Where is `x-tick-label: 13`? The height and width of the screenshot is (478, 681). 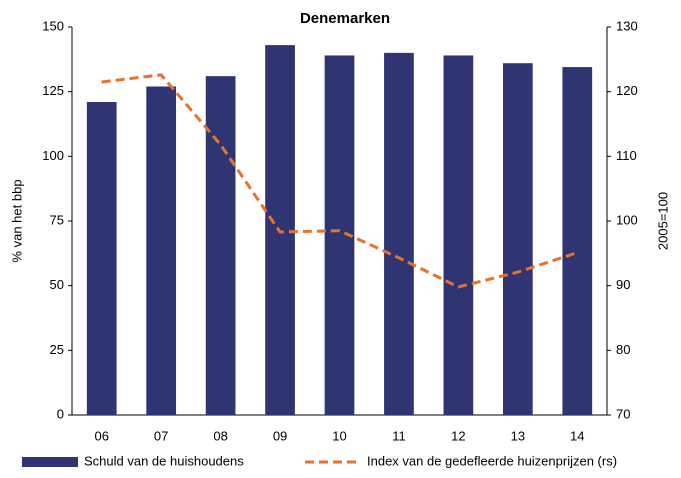
x-tick-label: 13 is located at coordinates (518, 435).